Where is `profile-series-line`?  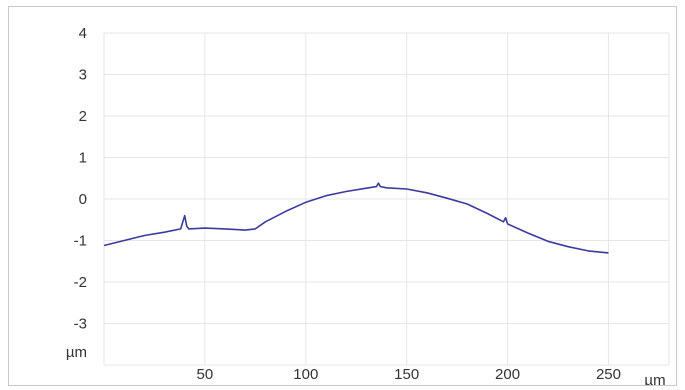 profile-series-line is located at coordinates (356, 218).